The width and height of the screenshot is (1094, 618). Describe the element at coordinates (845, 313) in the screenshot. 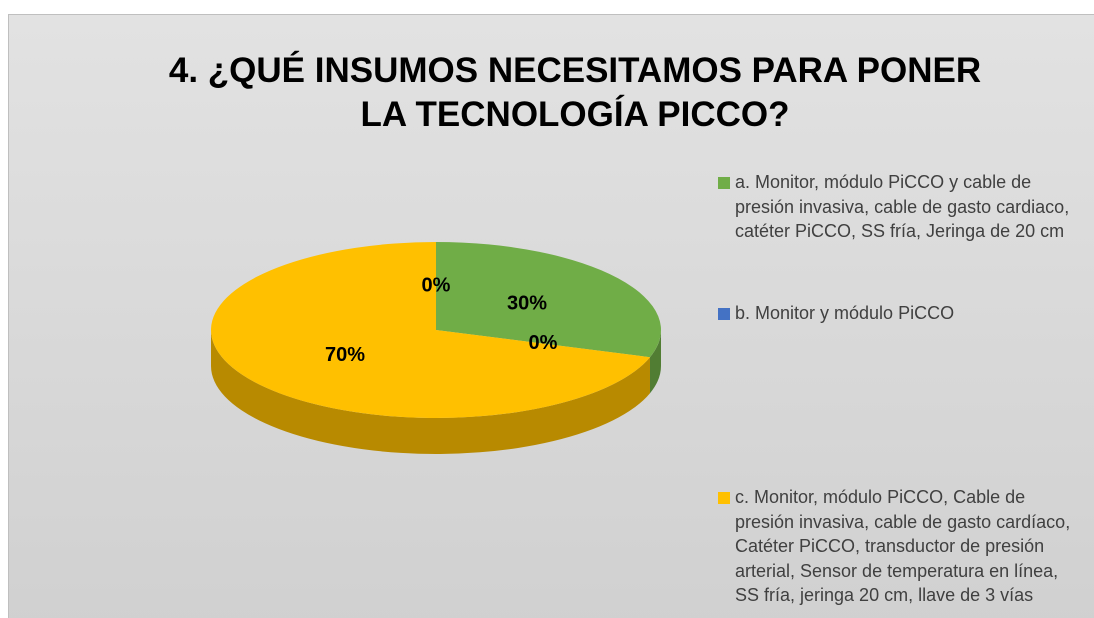

I see `legend-label: b. Monitor y módulo PiCCO` at that location.